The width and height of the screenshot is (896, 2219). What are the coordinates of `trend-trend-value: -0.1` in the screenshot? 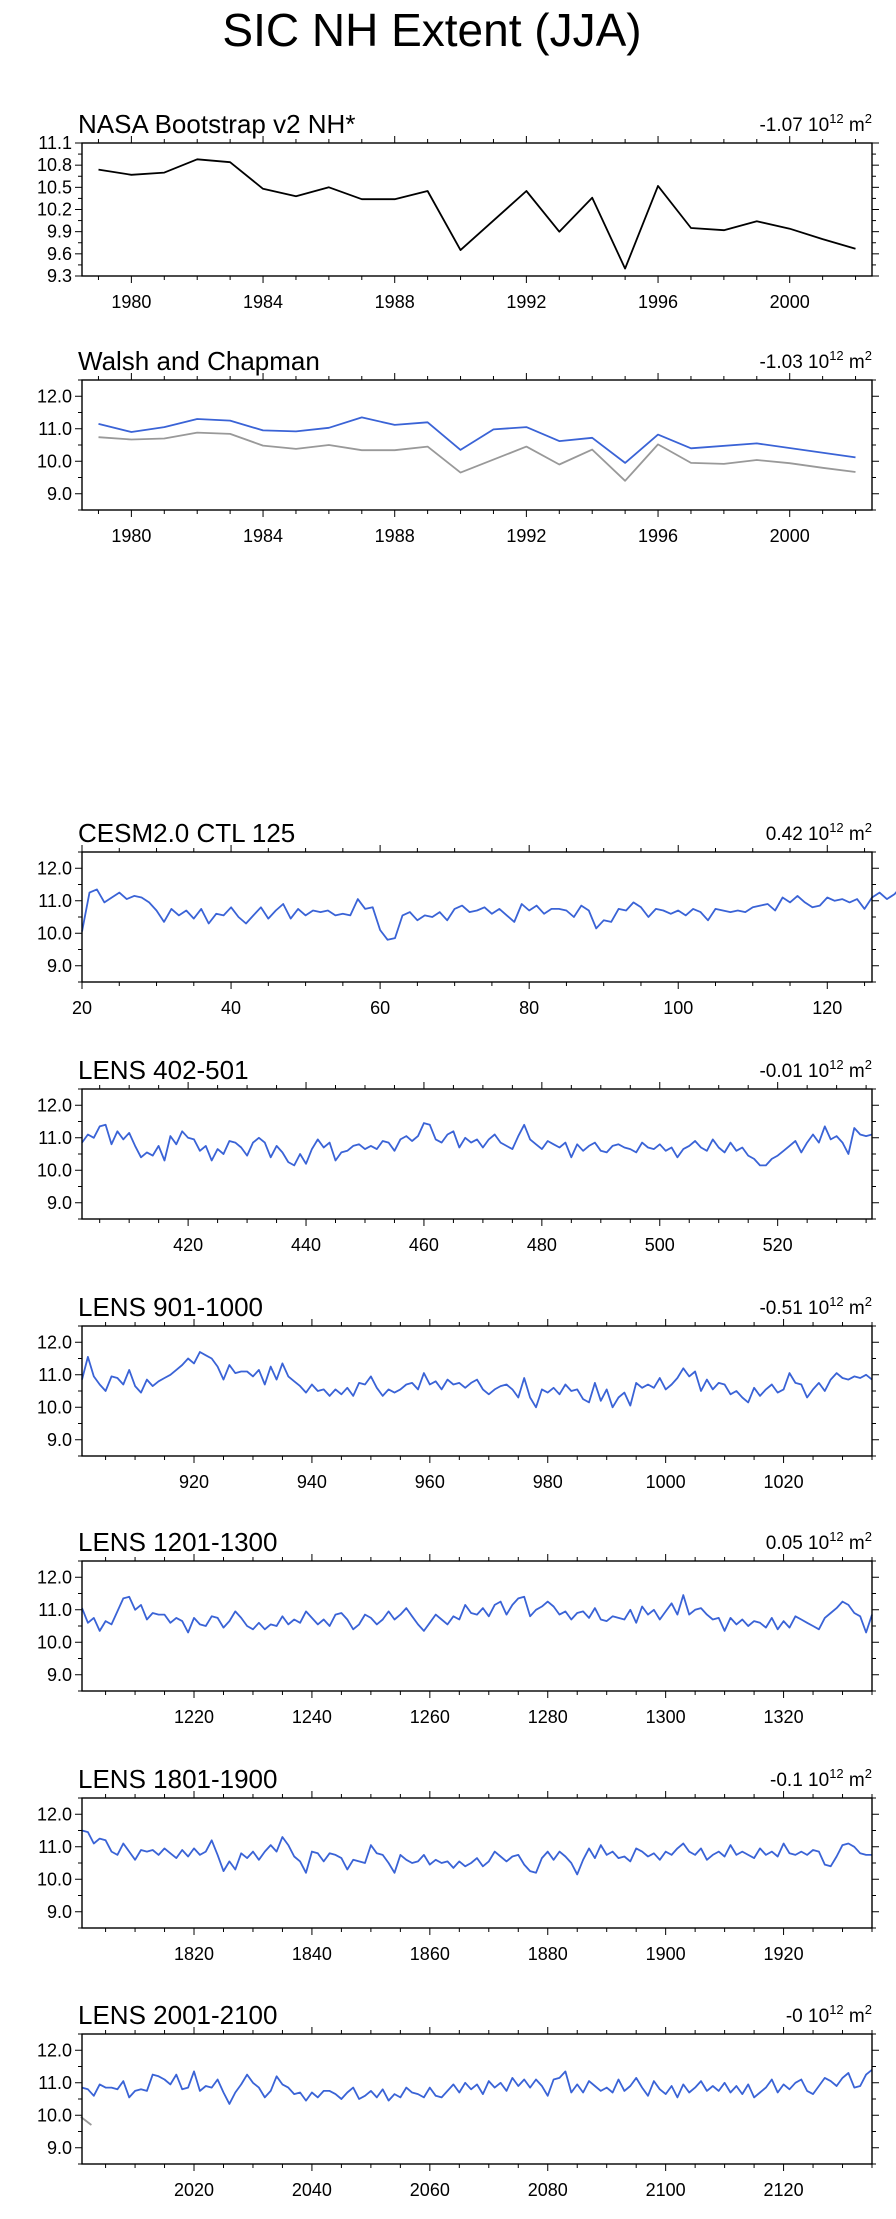 It's located at (786, 1780).